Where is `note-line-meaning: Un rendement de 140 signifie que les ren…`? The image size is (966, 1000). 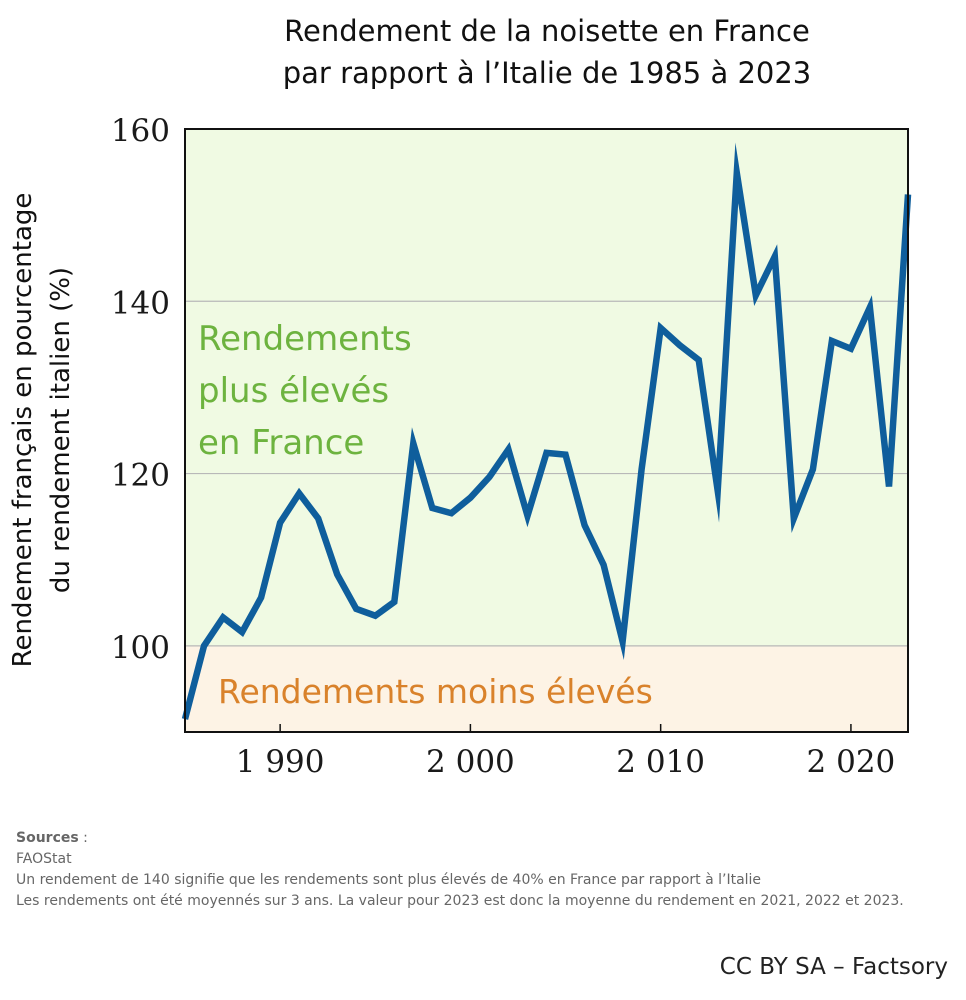 note-line-meaning: Un rendement de 140 signifie que les ren… is located at coordinates (389, 880).